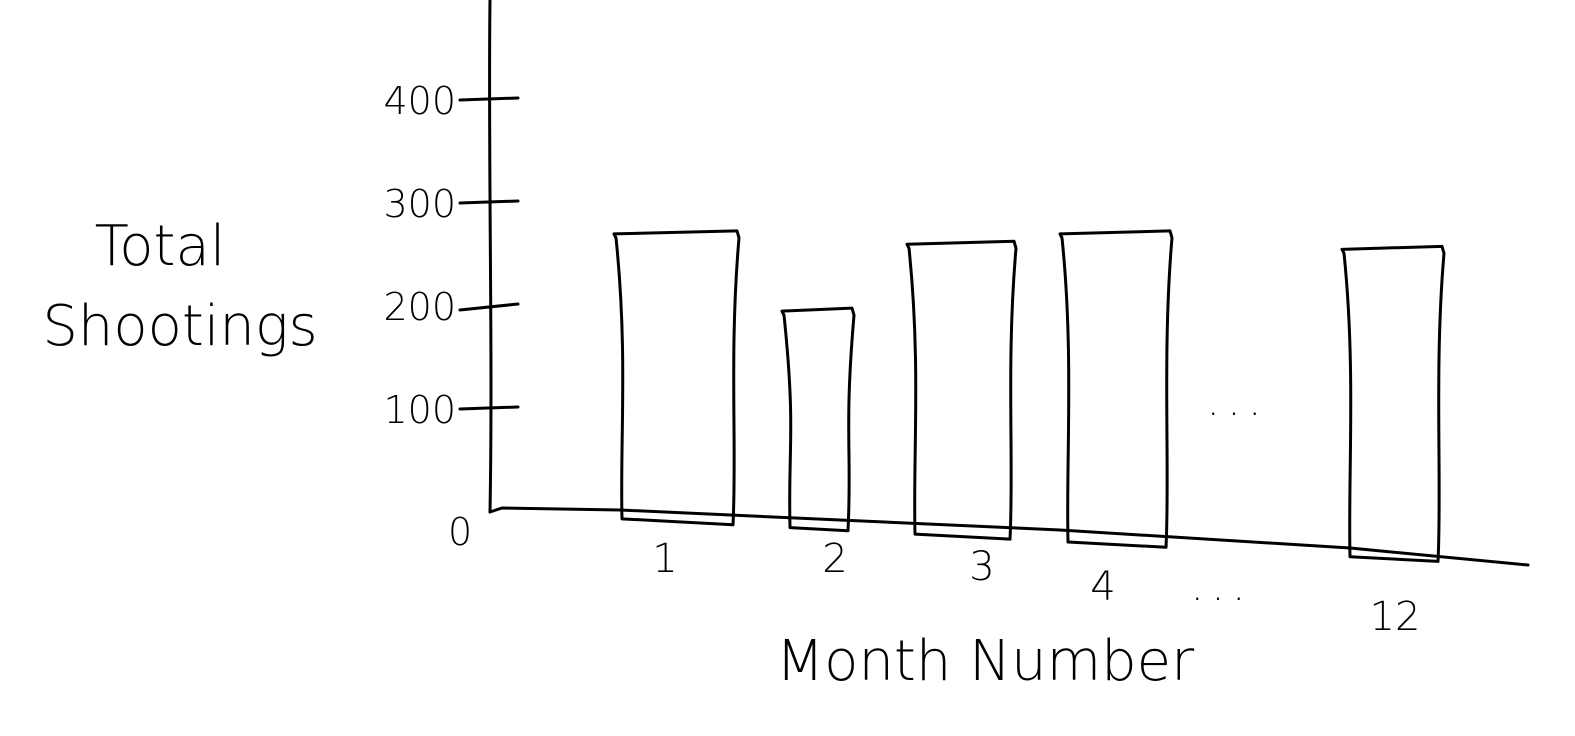 The width and height of the screenshot is (1575, 736). What do you see at coordinates (664, 559) in the screenshot?
I see `x-tick-label-1: 1` at bounding box center [664, 559].